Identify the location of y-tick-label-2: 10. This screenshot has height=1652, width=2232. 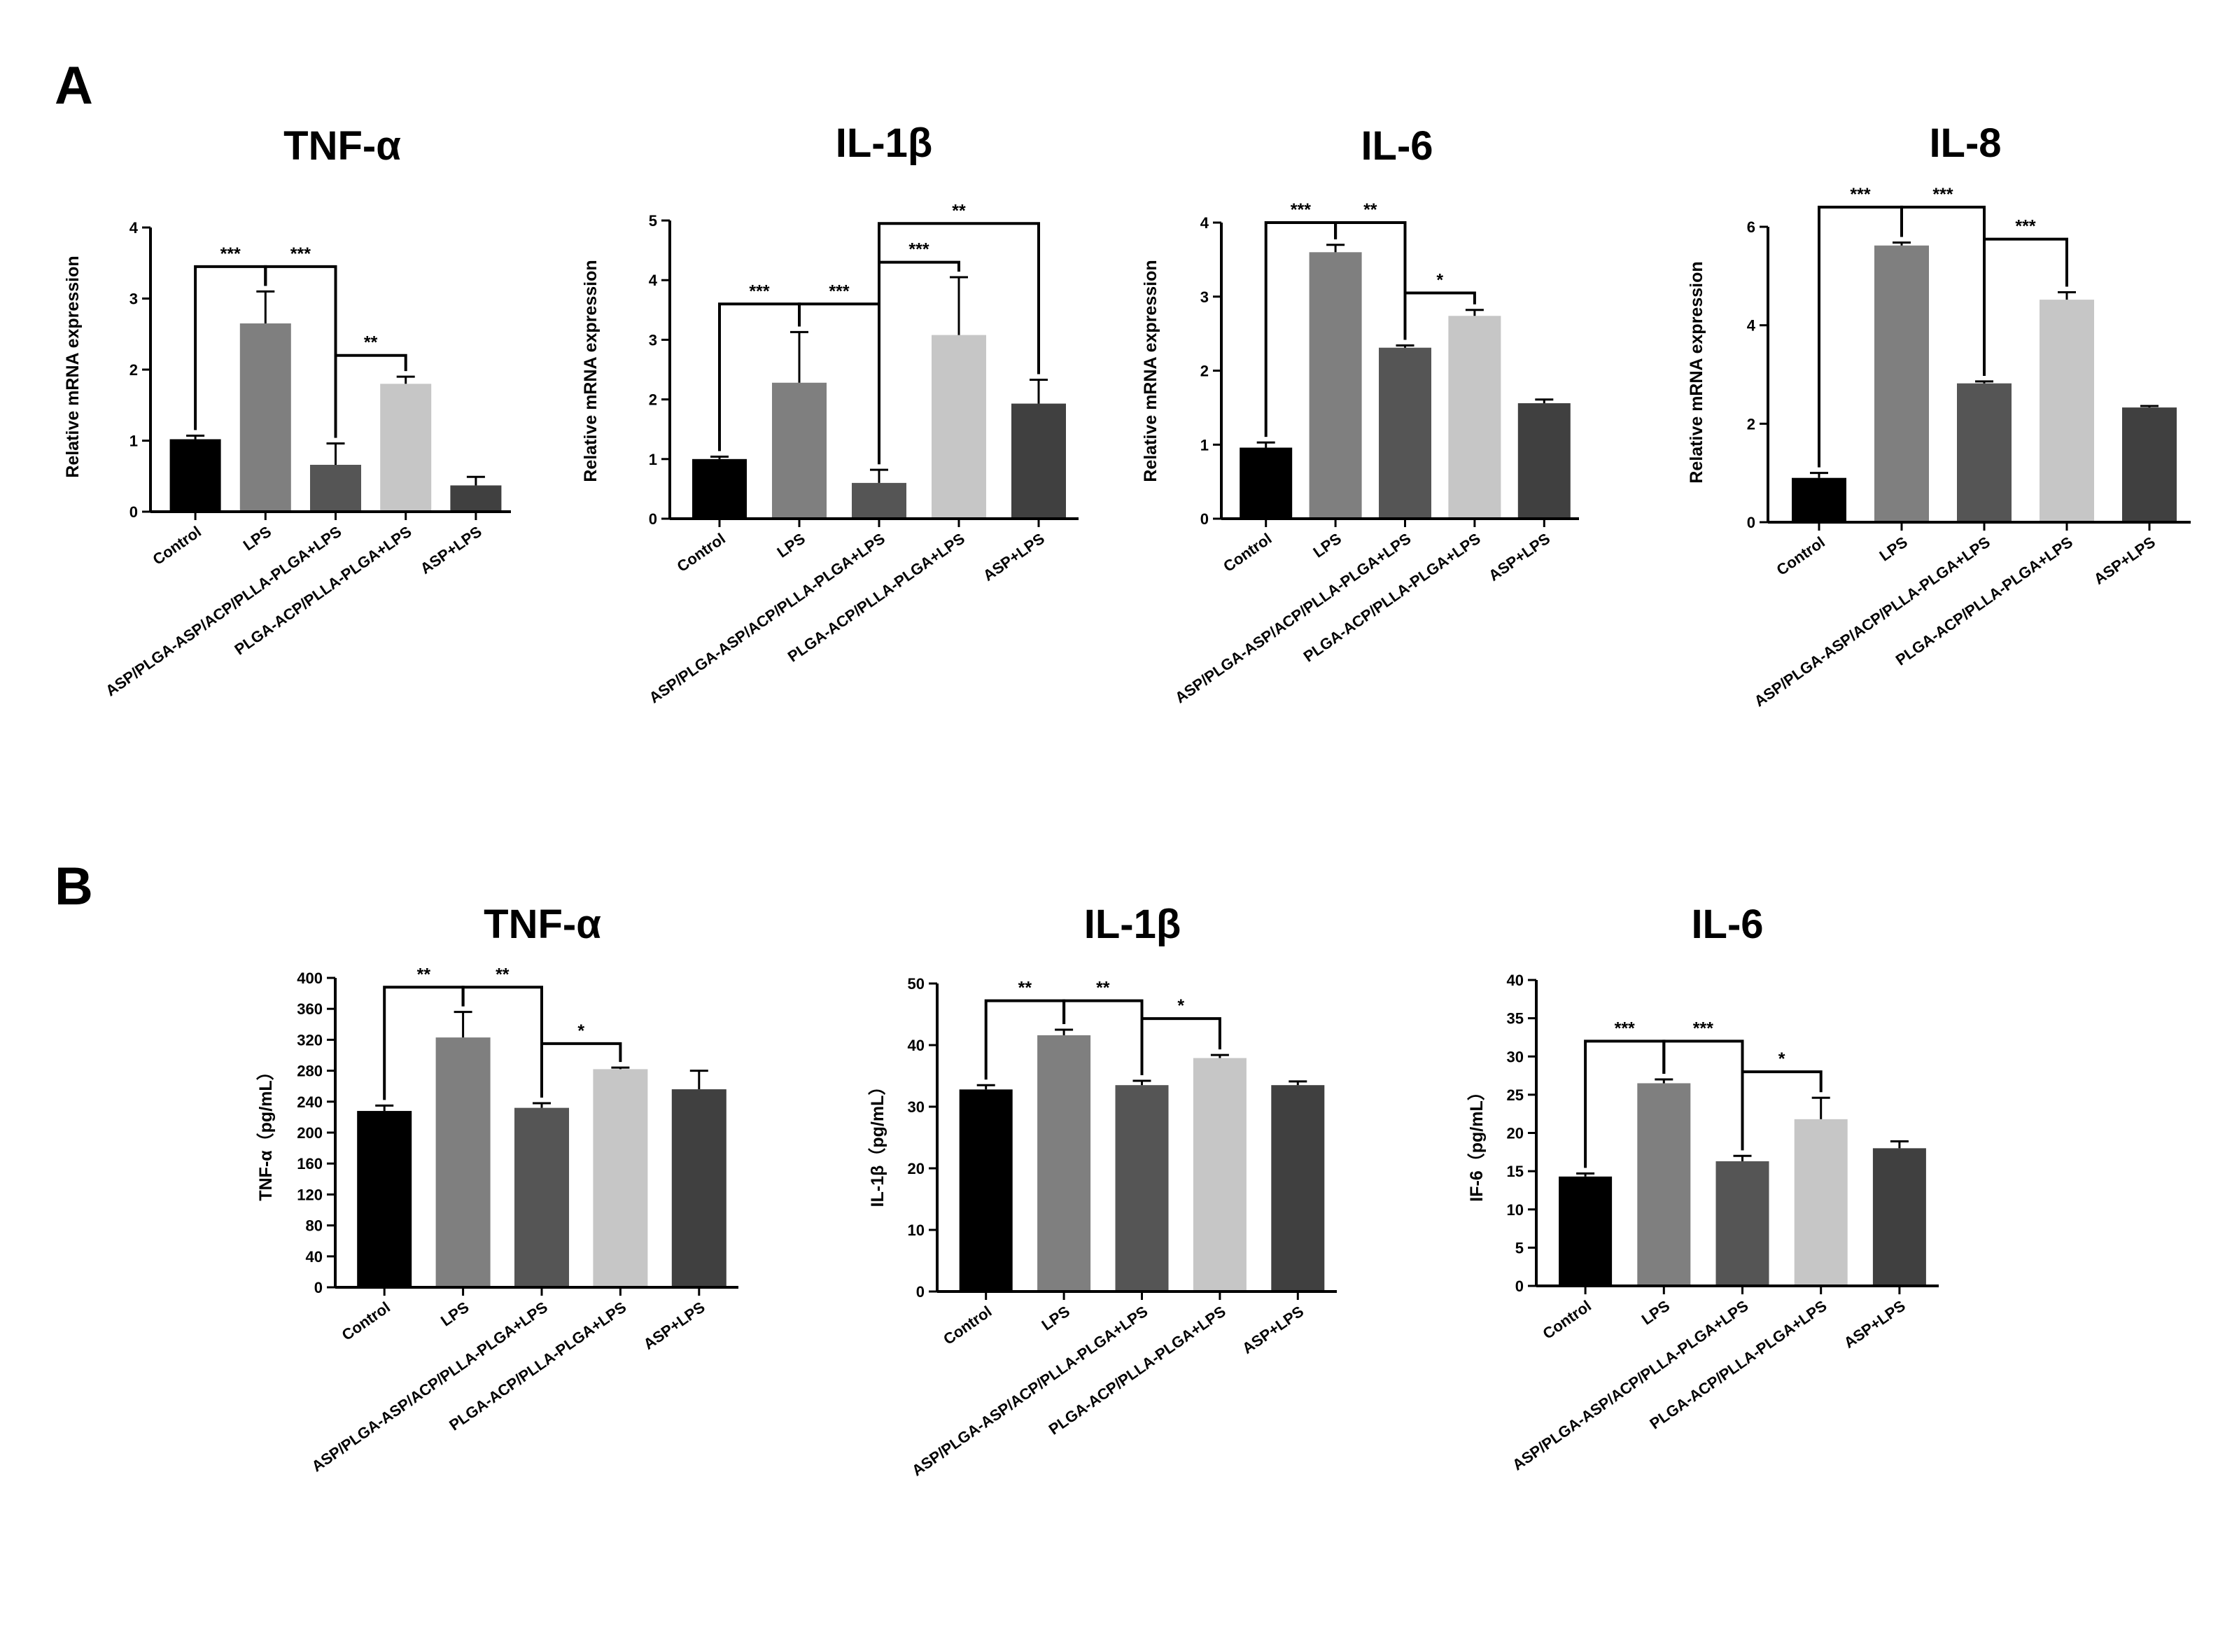
(1515, 1210).